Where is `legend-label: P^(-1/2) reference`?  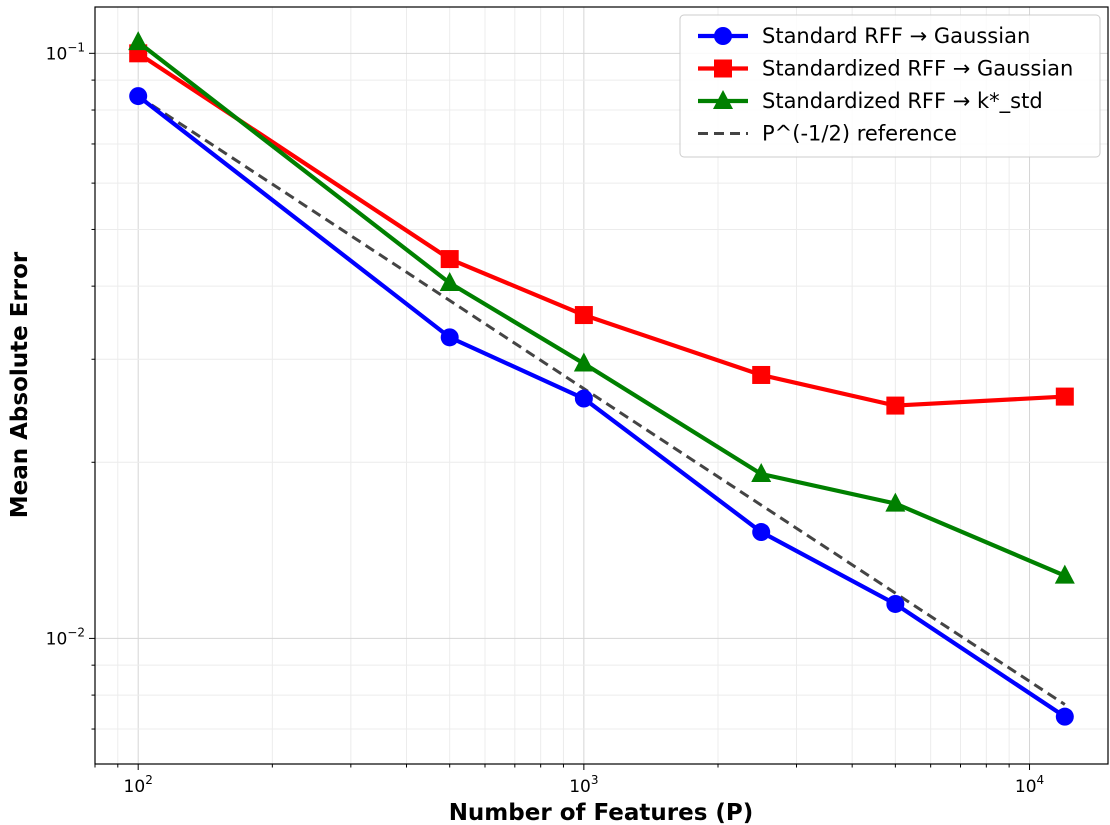 legend-label: P^(-1/2) reference is located at coordinates (859, 134).